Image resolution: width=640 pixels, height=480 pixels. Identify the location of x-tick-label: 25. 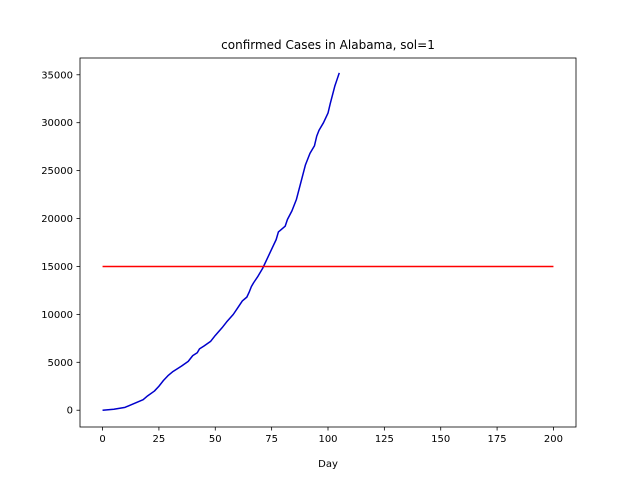
(159, 439).